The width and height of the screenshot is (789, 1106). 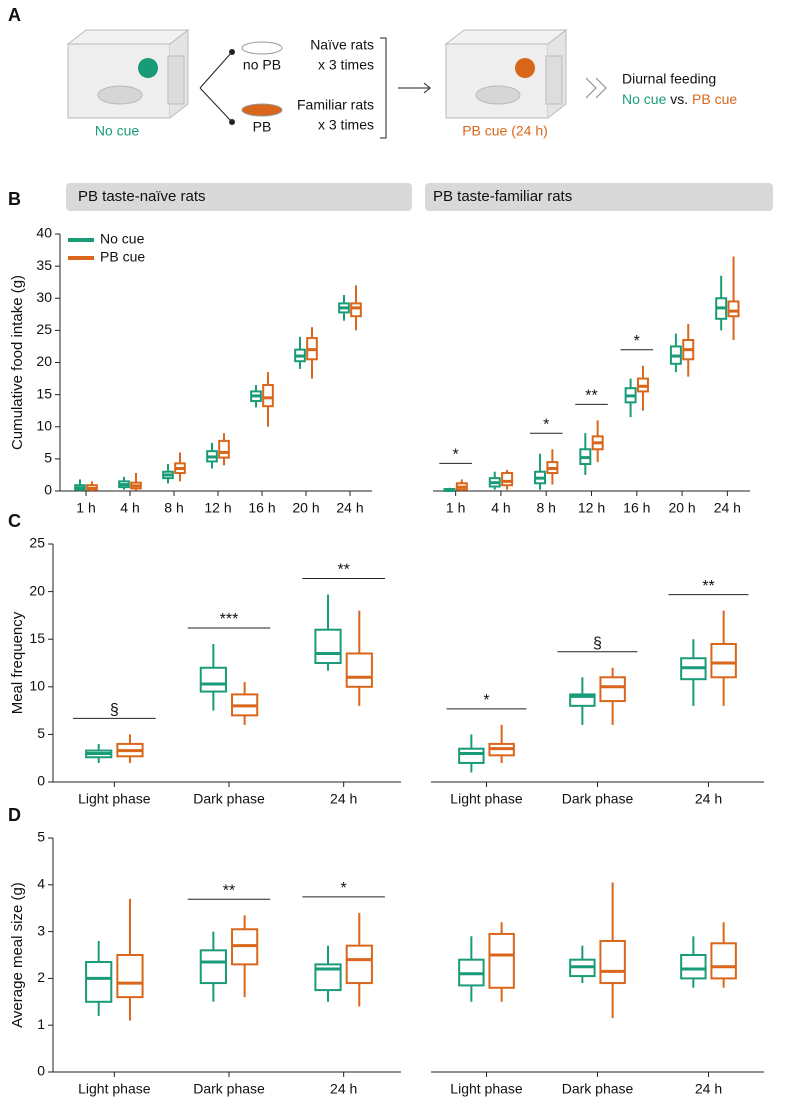 I want to click on legend-label: PB cue, so click(x=122, y=257).